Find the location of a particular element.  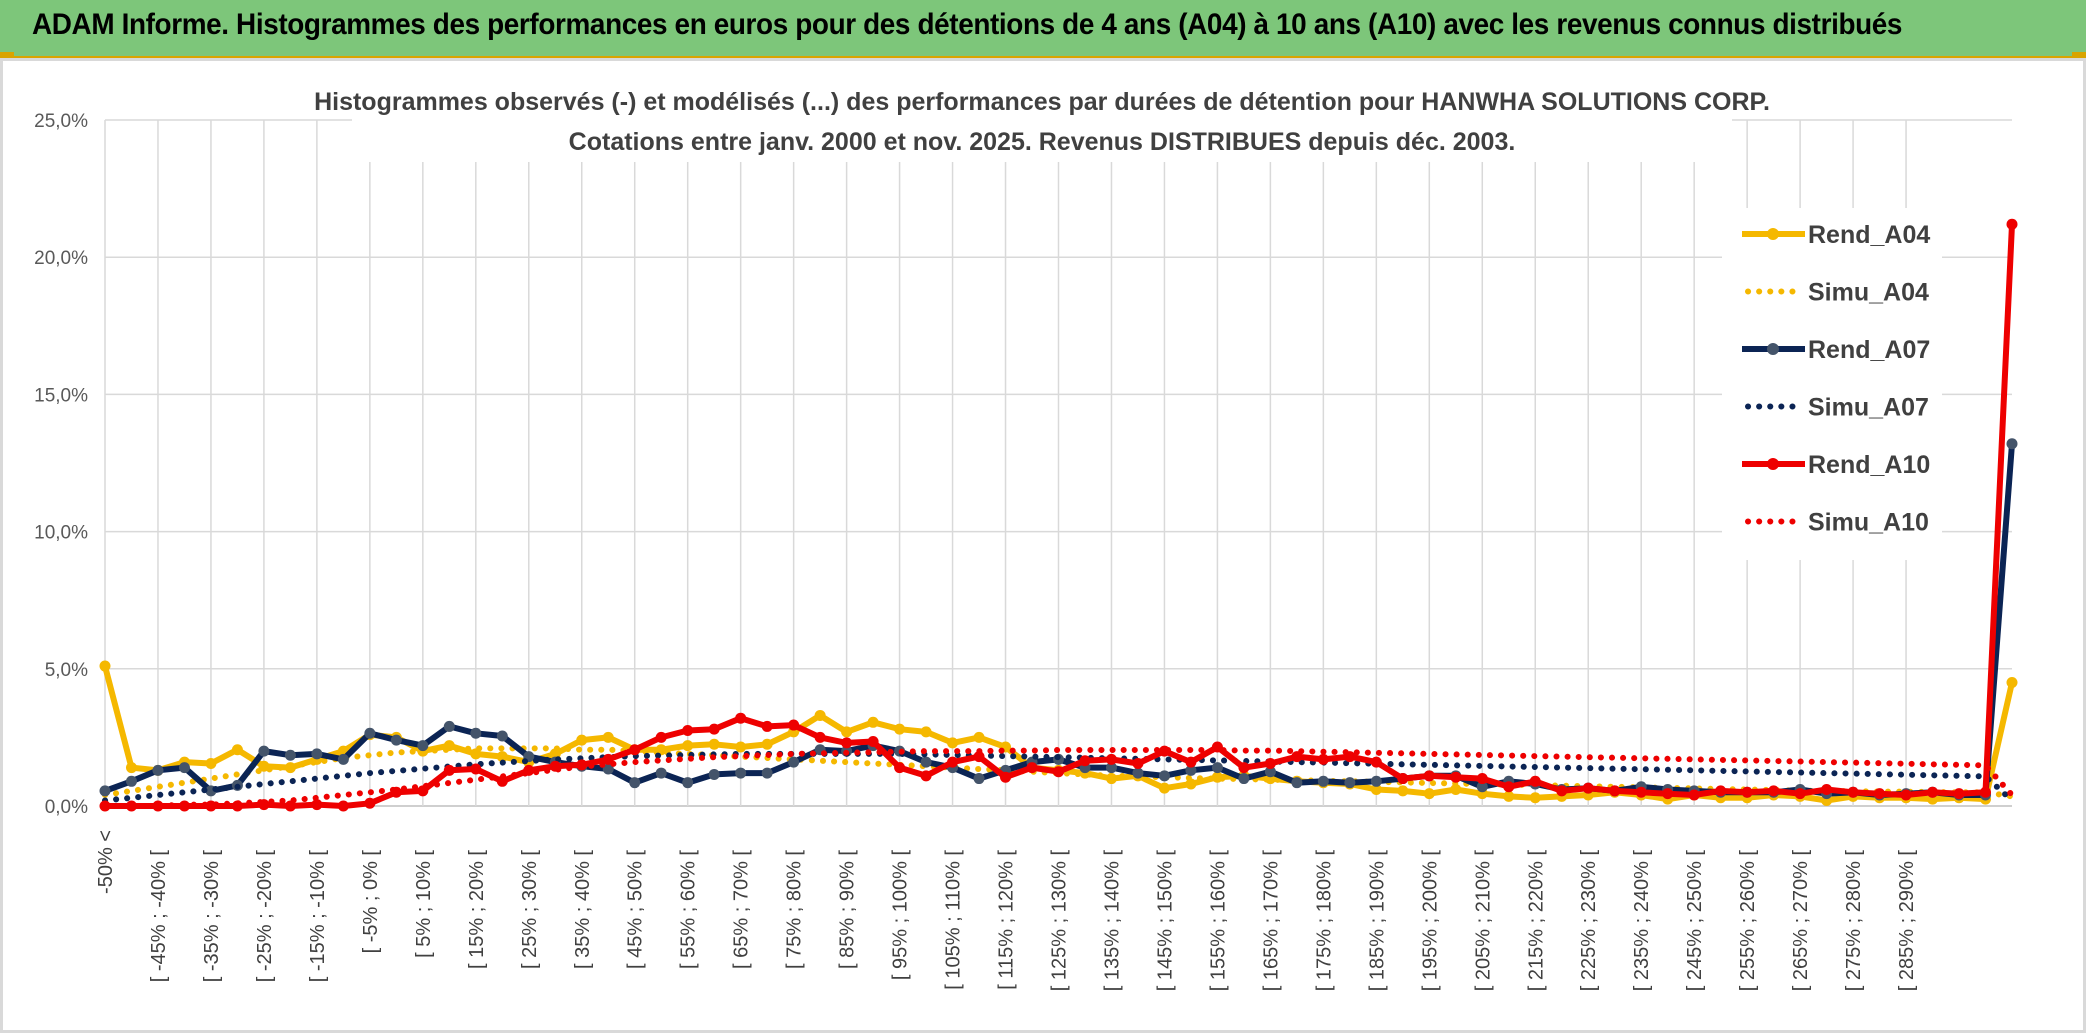

legend-backdrop is located at coordinates (1832, 384).